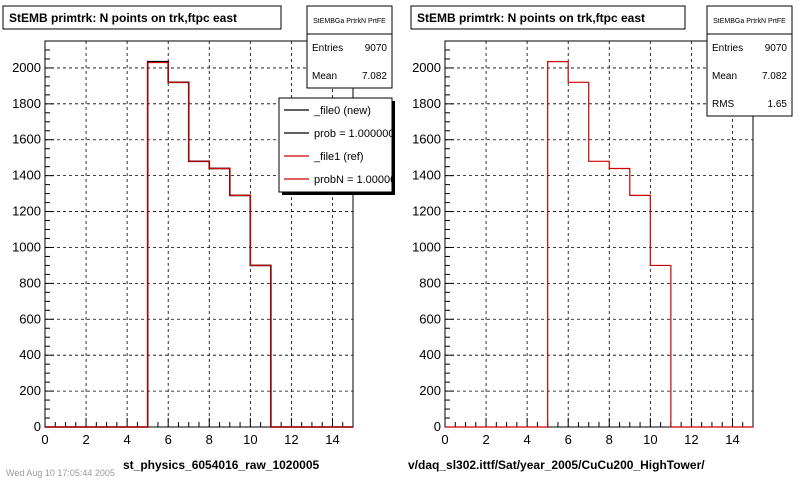 This screenshot has width=800, height=480. Describe the element at coordinates (342, 111) in the screenshot. I see `legend-label: _file0 (new)` at that location.